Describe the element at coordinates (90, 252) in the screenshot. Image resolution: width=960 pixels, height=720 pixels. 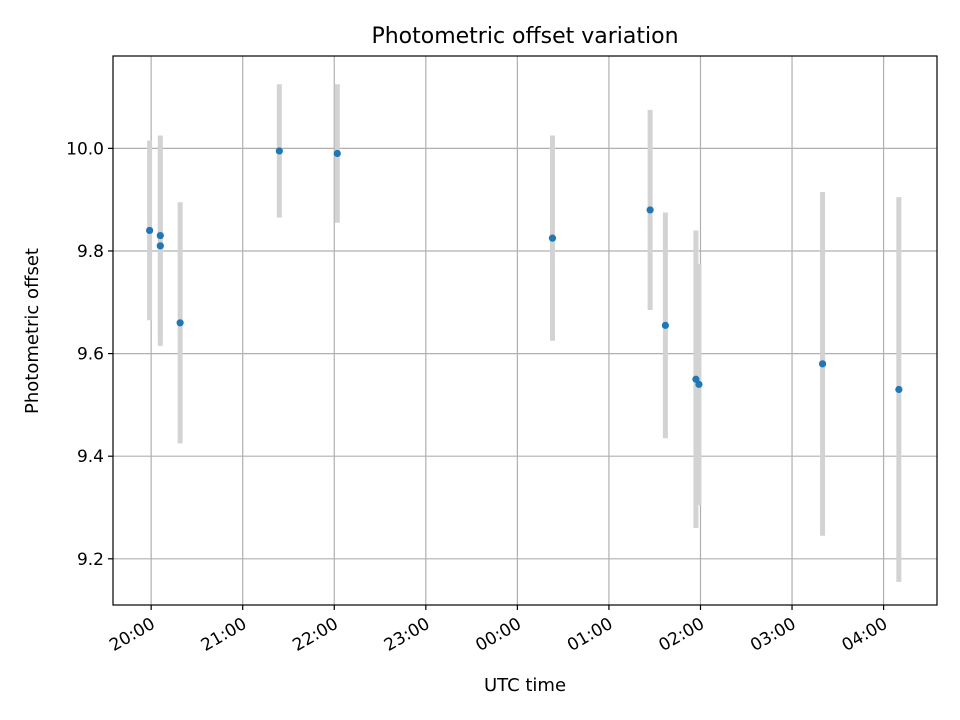
I see `y-tick-label: 9.8` at that location.